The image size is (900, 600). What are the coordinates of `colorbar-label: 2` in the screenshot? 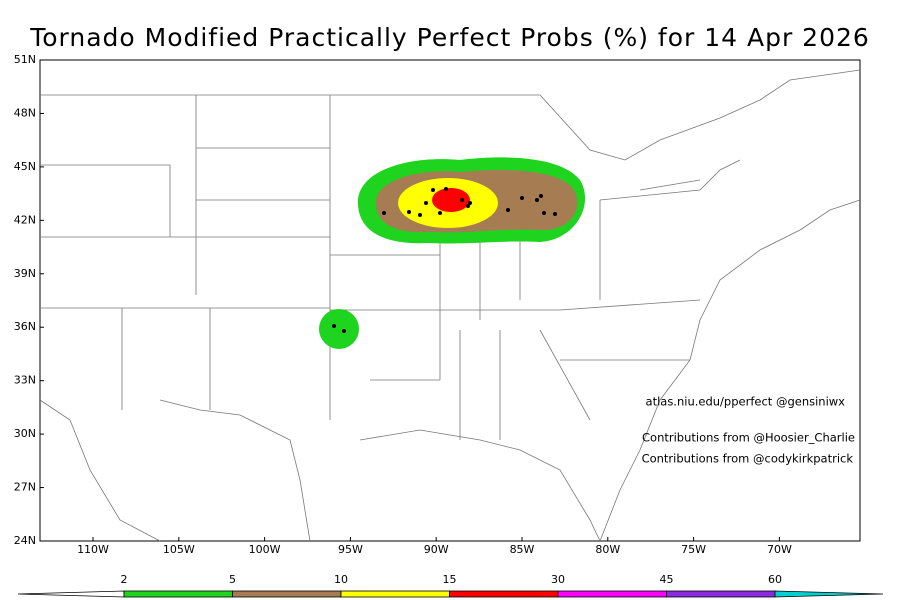 It's located at (124, 579).